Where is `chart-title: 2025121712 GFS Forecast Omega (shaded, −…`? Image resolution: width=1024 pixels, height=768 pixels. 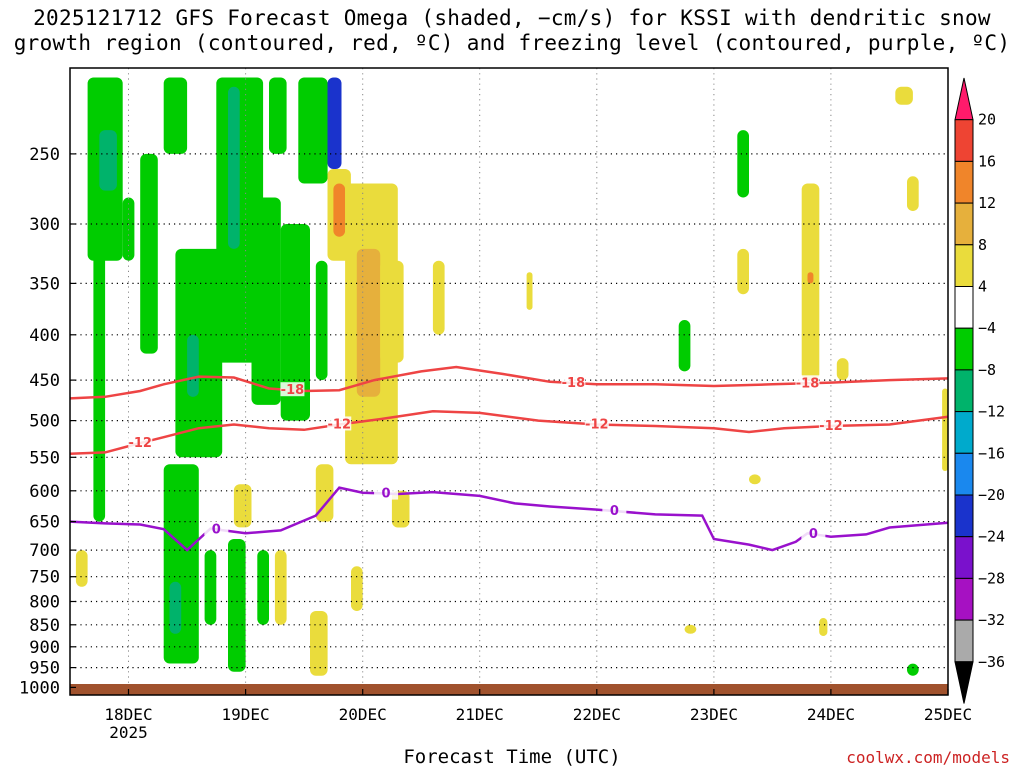 chart-title: 2025121712 GFS Forecast Omega (shaded, −… is located at coordinates (512, 31).